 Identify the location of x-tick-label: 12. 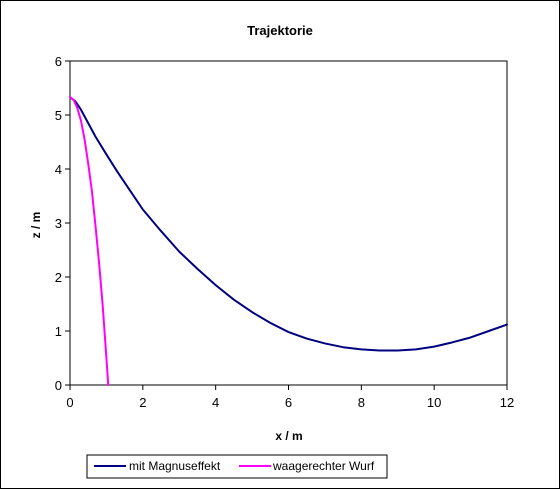
(507, 402).